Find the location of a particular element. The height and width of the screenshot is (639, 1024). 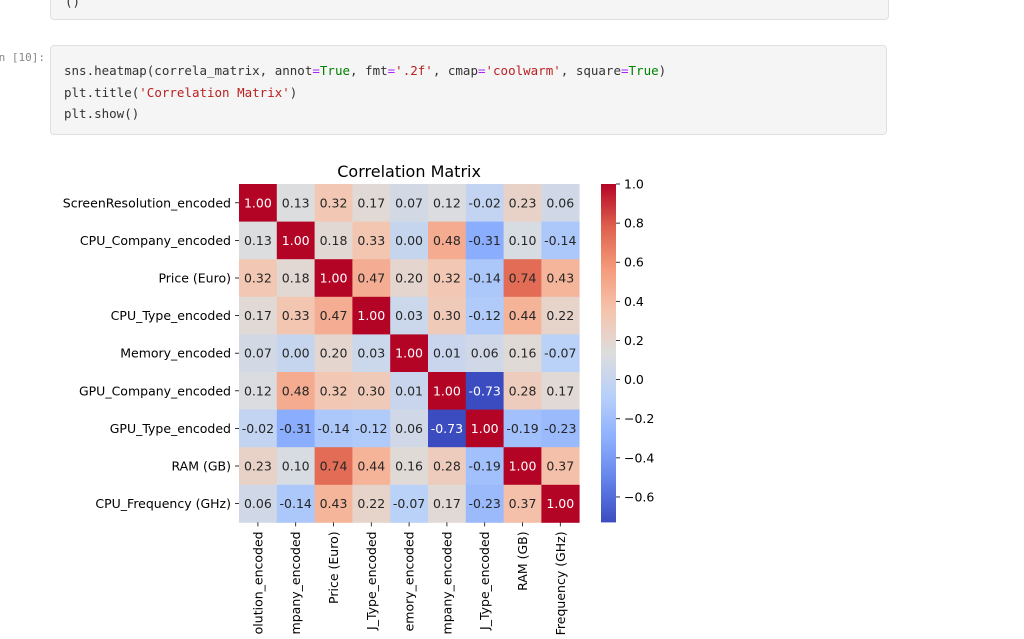

cell-annotation: 0.06 is located at coordinates (560, 202).